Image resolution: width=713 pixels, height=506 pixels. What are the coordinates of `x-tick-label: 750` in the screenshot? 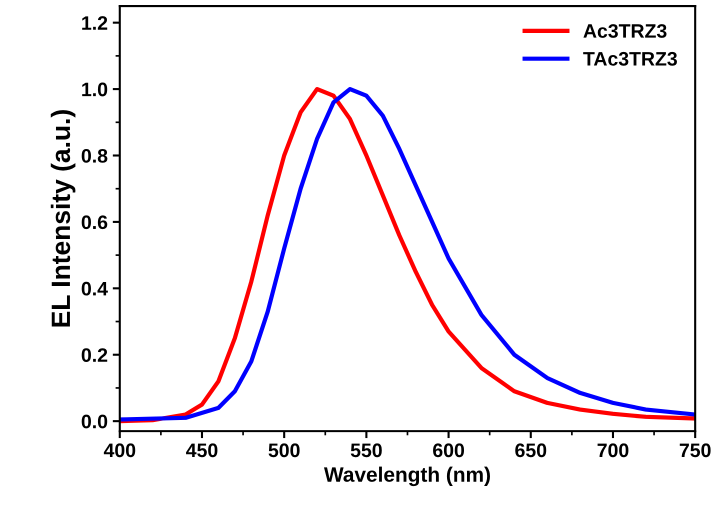 It's located at (695, 450).